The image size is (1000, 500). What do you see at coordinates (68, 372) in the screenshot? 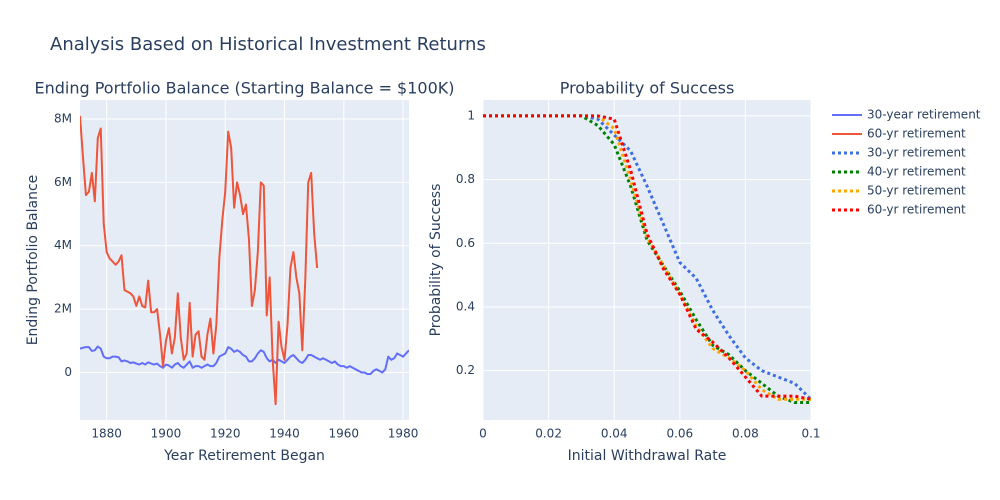
I see `y-tick-label: 0` at bounding box center [68, 372].